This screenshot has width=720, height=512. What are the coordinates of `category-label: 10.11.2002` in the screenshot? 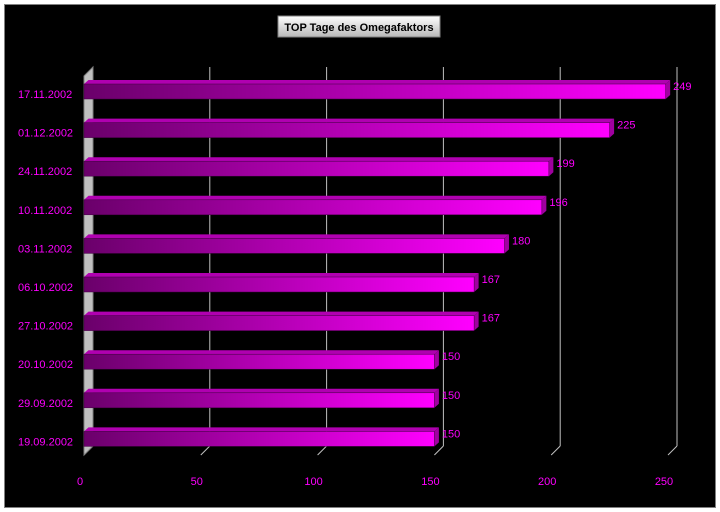 It's located at (45, 211).